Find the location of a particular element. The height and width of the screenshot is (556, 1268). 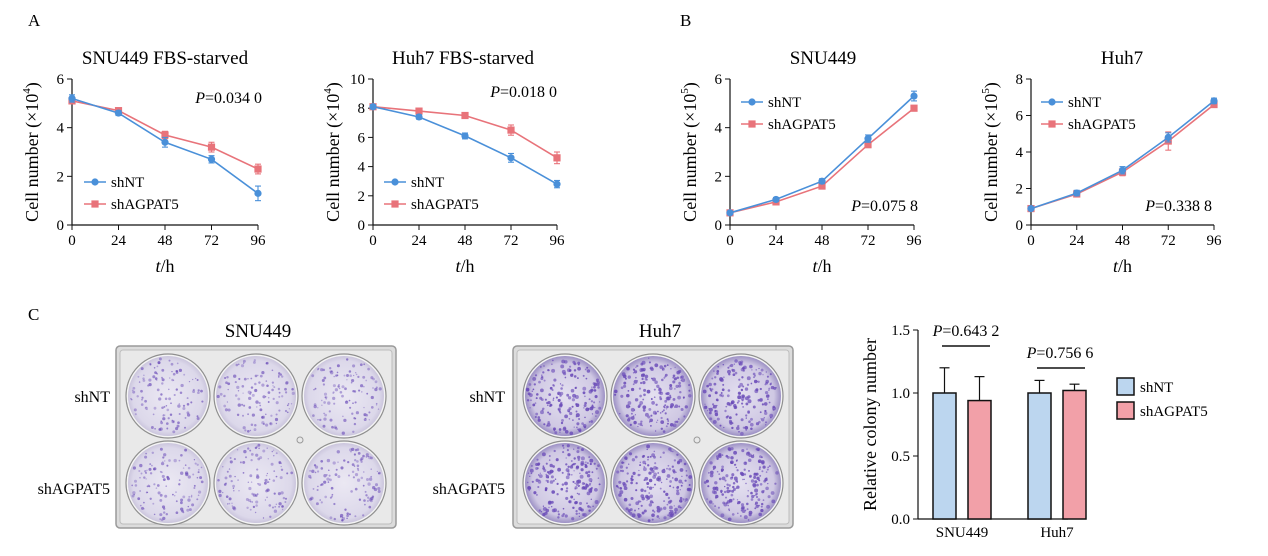

y-tick-label: 4 is located at coordinates (61, 129).